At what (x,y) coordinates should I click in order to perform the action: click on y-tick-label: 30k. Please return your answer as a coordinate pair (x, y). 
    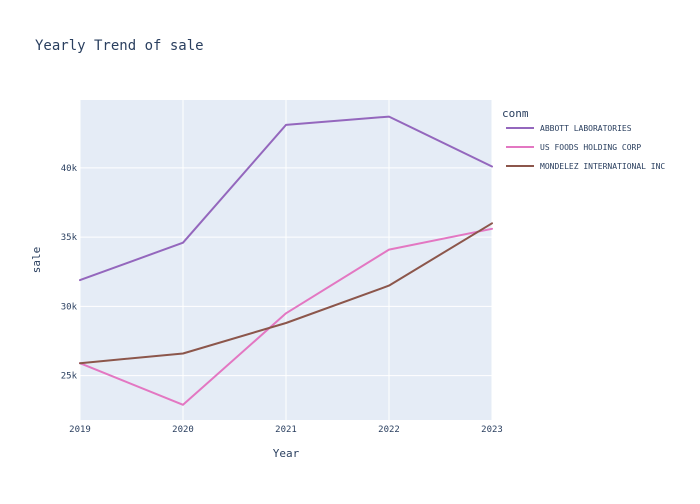
    Looking at the image, I should click on (69, 307).